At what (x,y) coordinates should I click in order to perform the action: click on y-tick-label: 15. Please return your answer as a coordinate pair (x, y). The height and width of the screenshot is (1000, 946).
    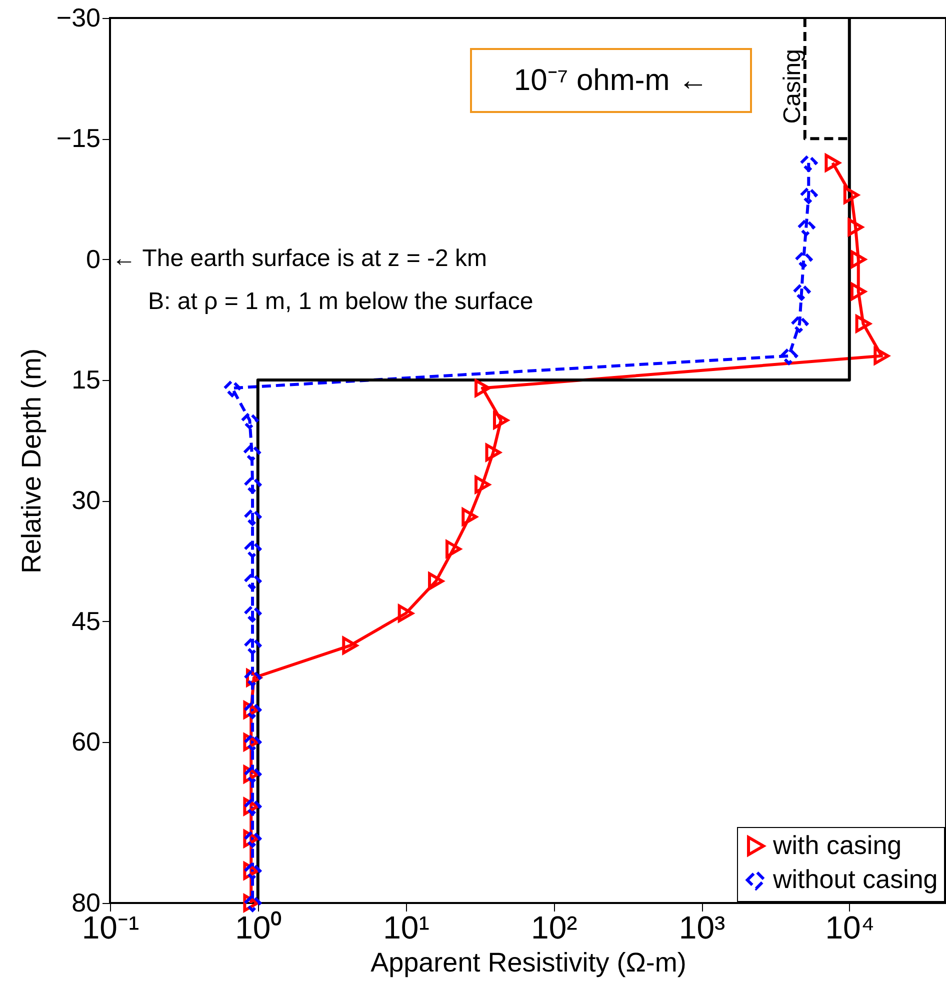
    Looking at the image, I should click on (86, 379).